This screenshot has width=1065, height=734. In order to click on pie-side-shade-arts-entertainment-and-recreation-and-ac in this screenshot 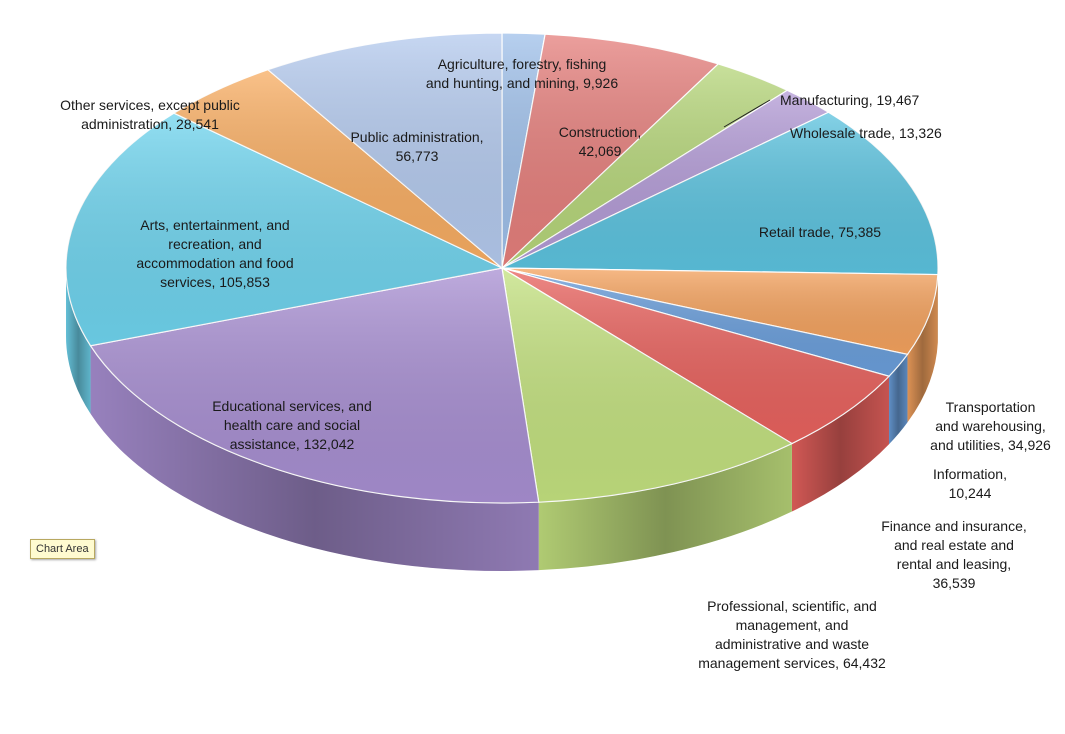, I will do `click(78, 341)`.